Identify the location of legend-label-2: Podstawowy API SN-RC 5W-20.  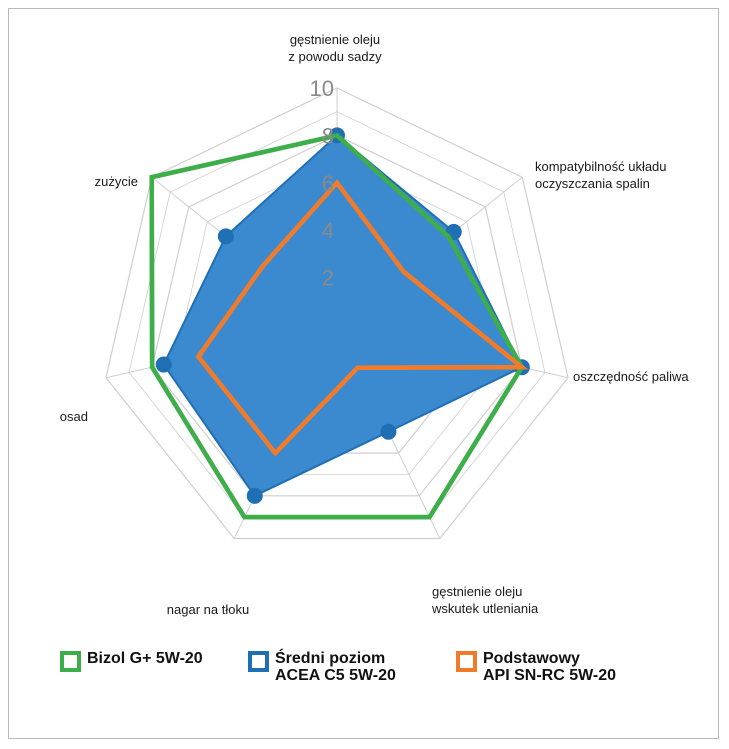
(549, 667).